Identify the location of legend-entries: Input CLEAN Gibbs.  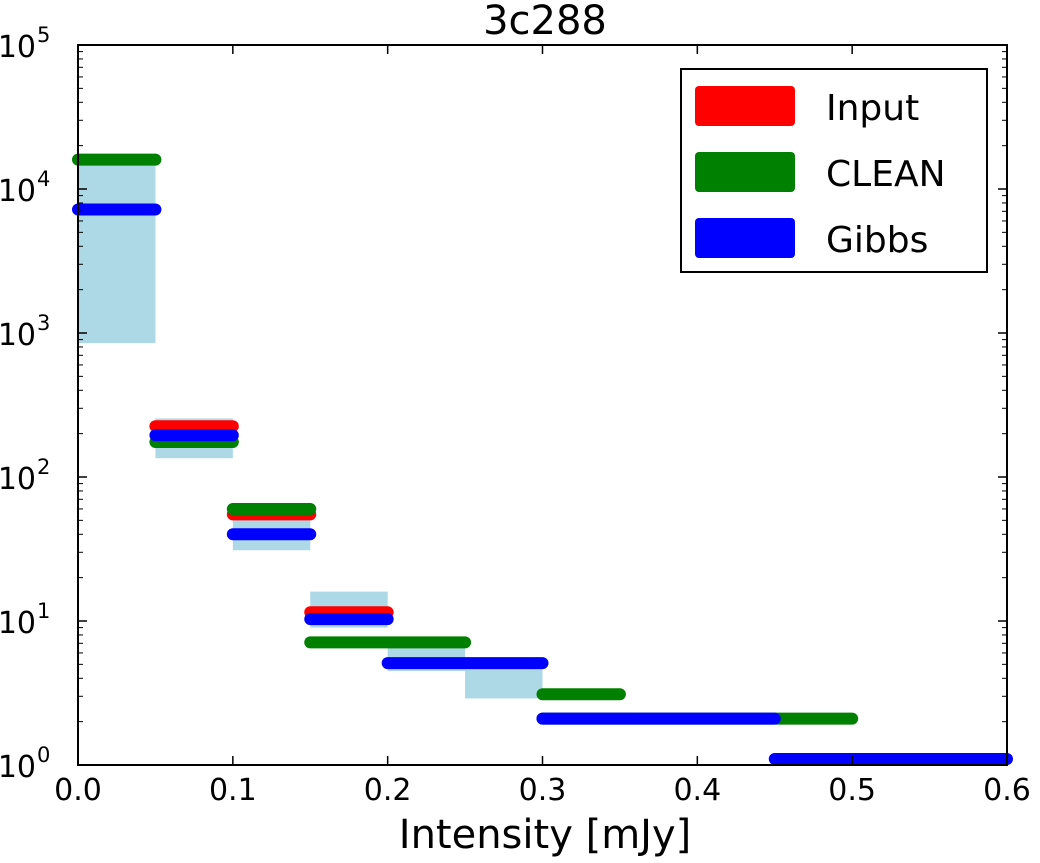
(820, 173).